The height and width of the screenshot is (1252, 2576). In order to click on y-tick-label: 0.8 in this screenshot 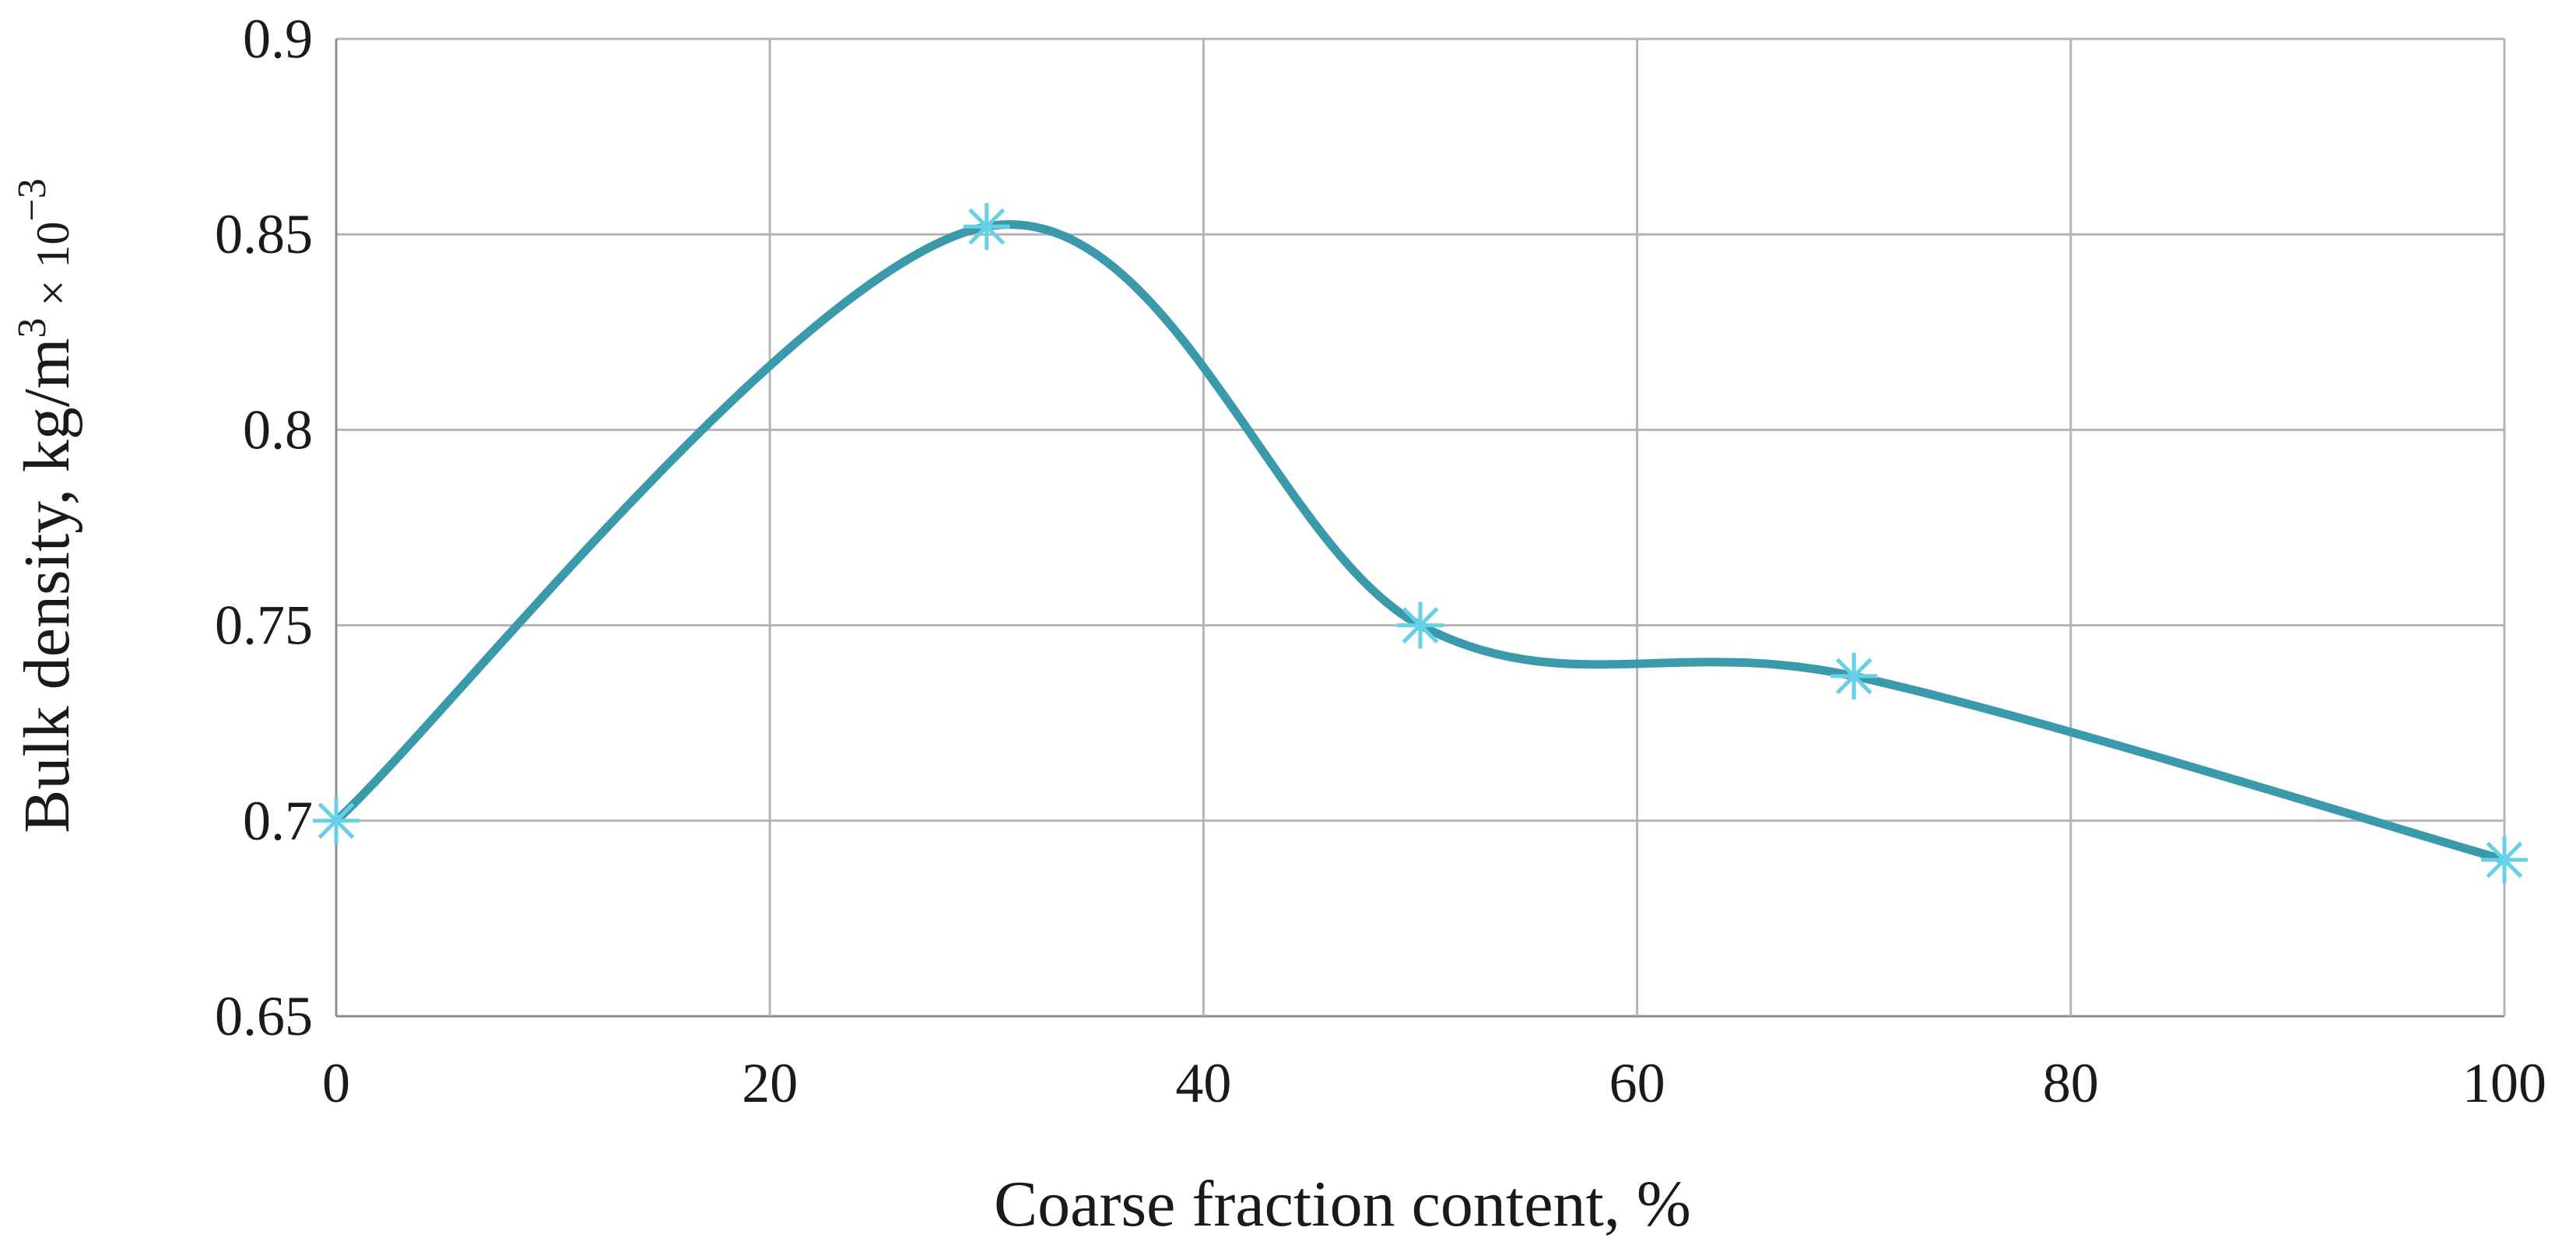, I will do `click(278, 429)`.